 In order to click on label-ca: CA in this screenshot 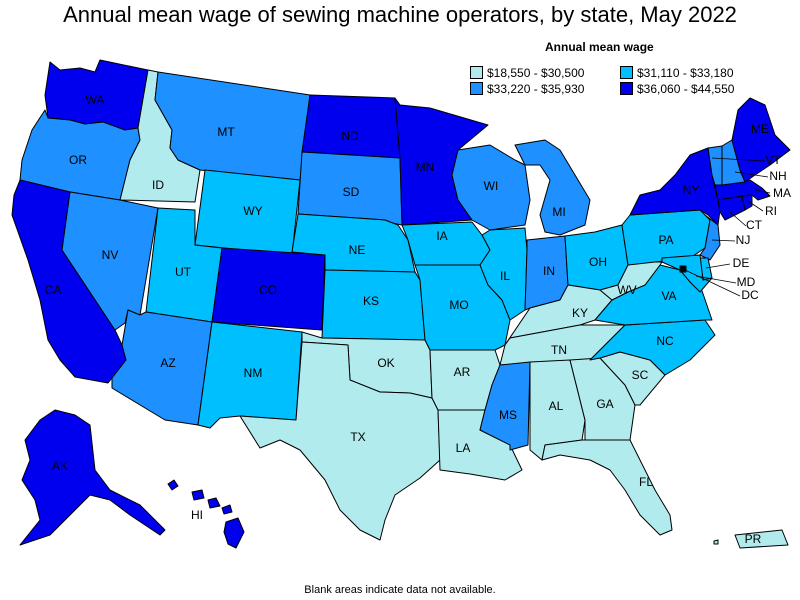, I will do `click(53, 290)`.